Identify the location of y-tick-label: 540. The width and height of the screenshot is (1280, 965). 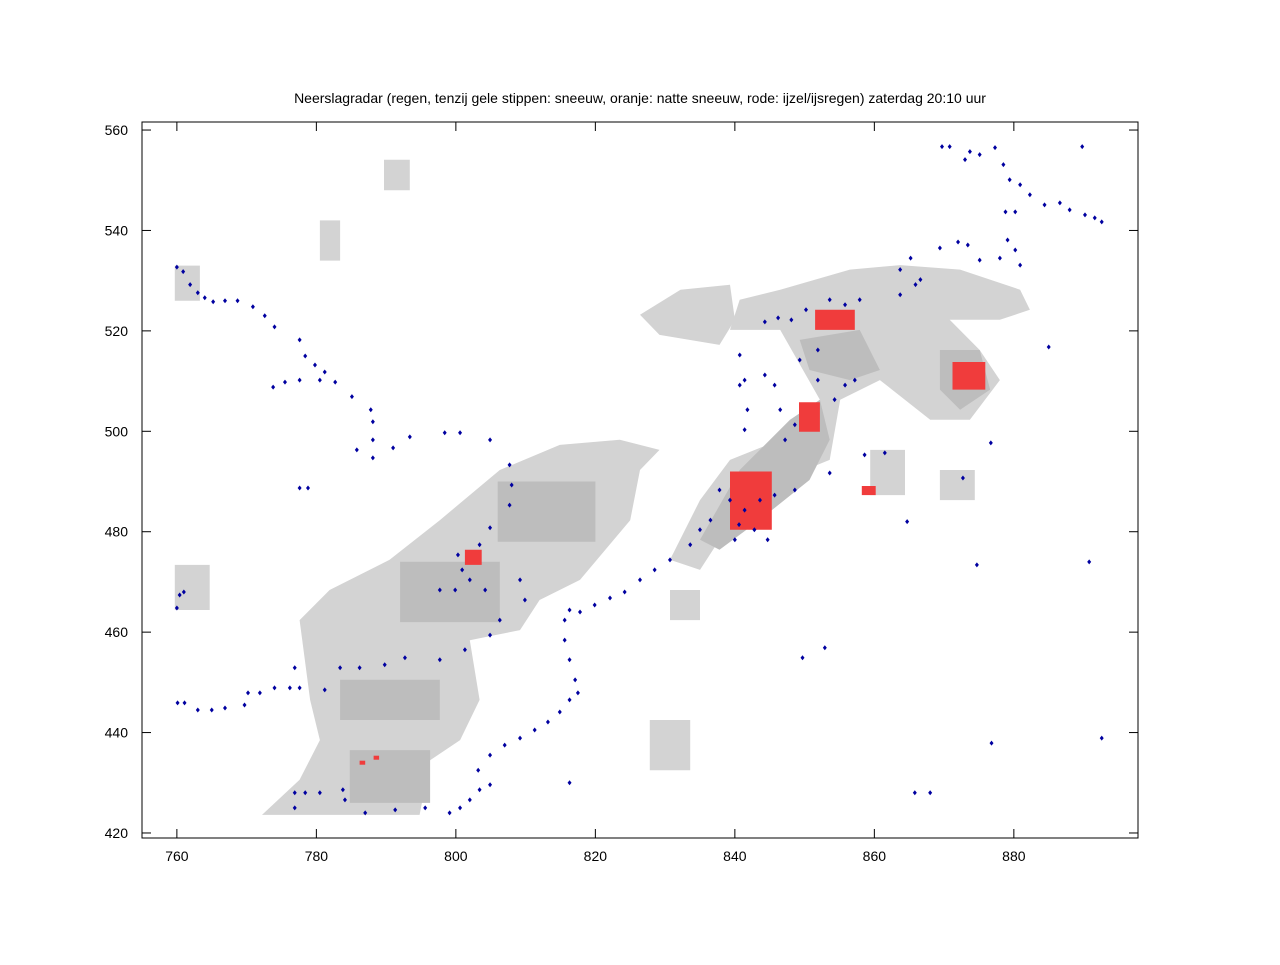
(117, 230).